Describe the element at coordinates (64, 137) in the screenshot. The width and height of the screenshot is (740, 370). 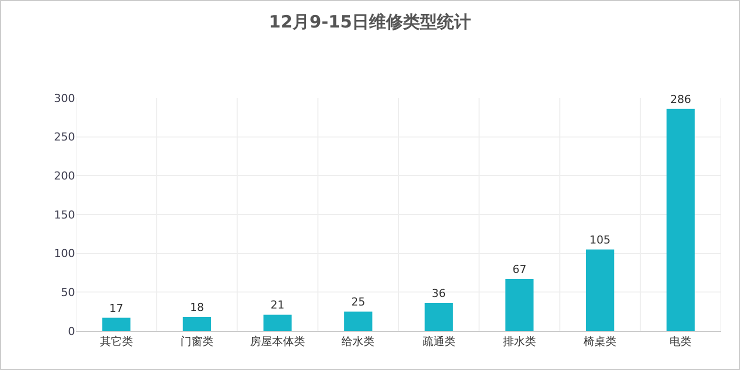
I see `y-tick-label: 250` at that location.